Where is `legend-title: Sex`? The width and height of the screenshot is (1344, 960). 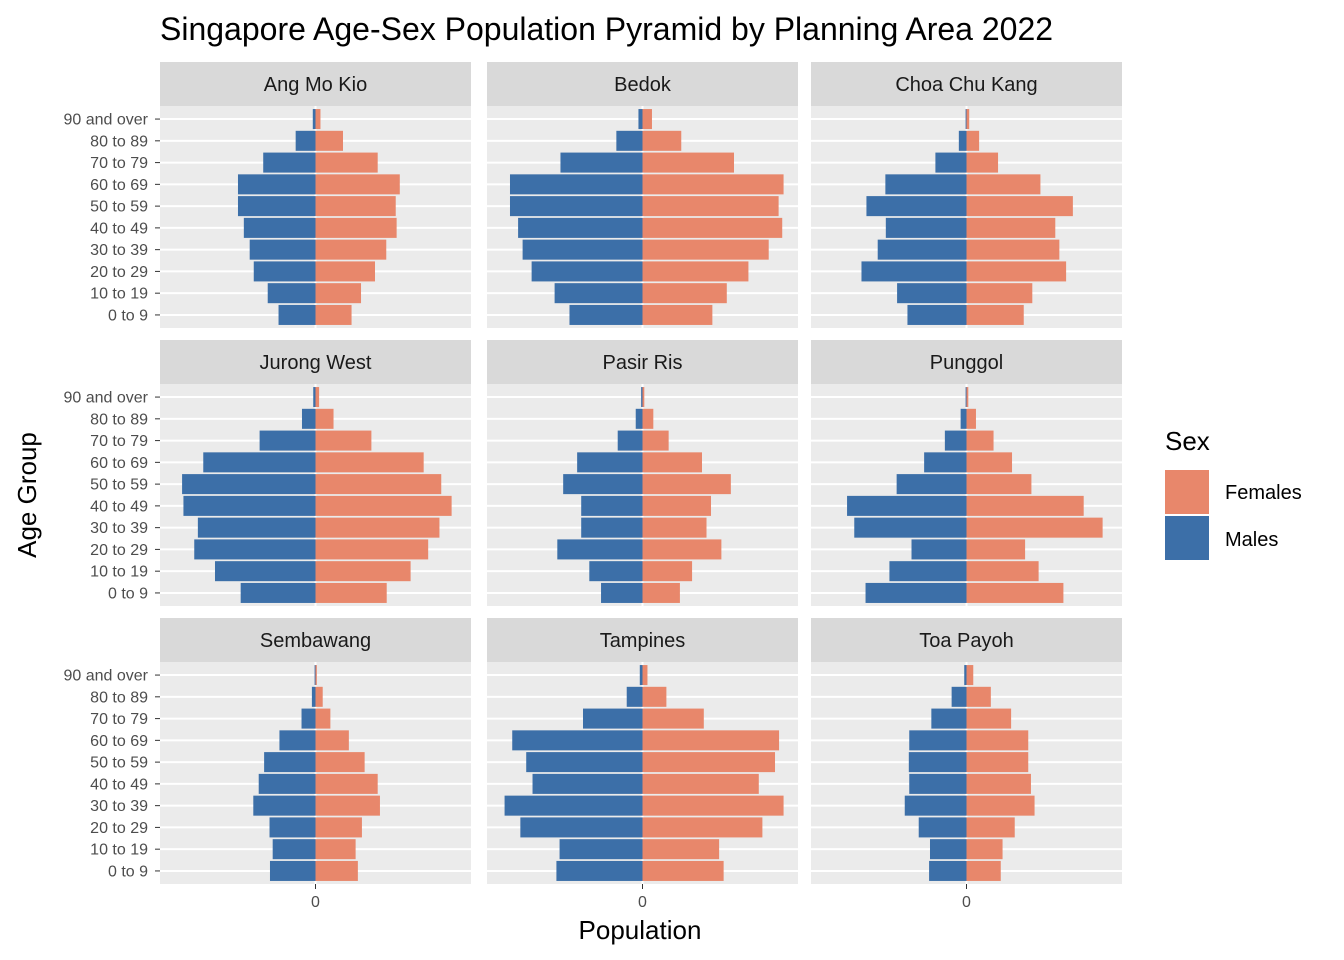 legend-title: Sex is located at coordinates (1187, 441).